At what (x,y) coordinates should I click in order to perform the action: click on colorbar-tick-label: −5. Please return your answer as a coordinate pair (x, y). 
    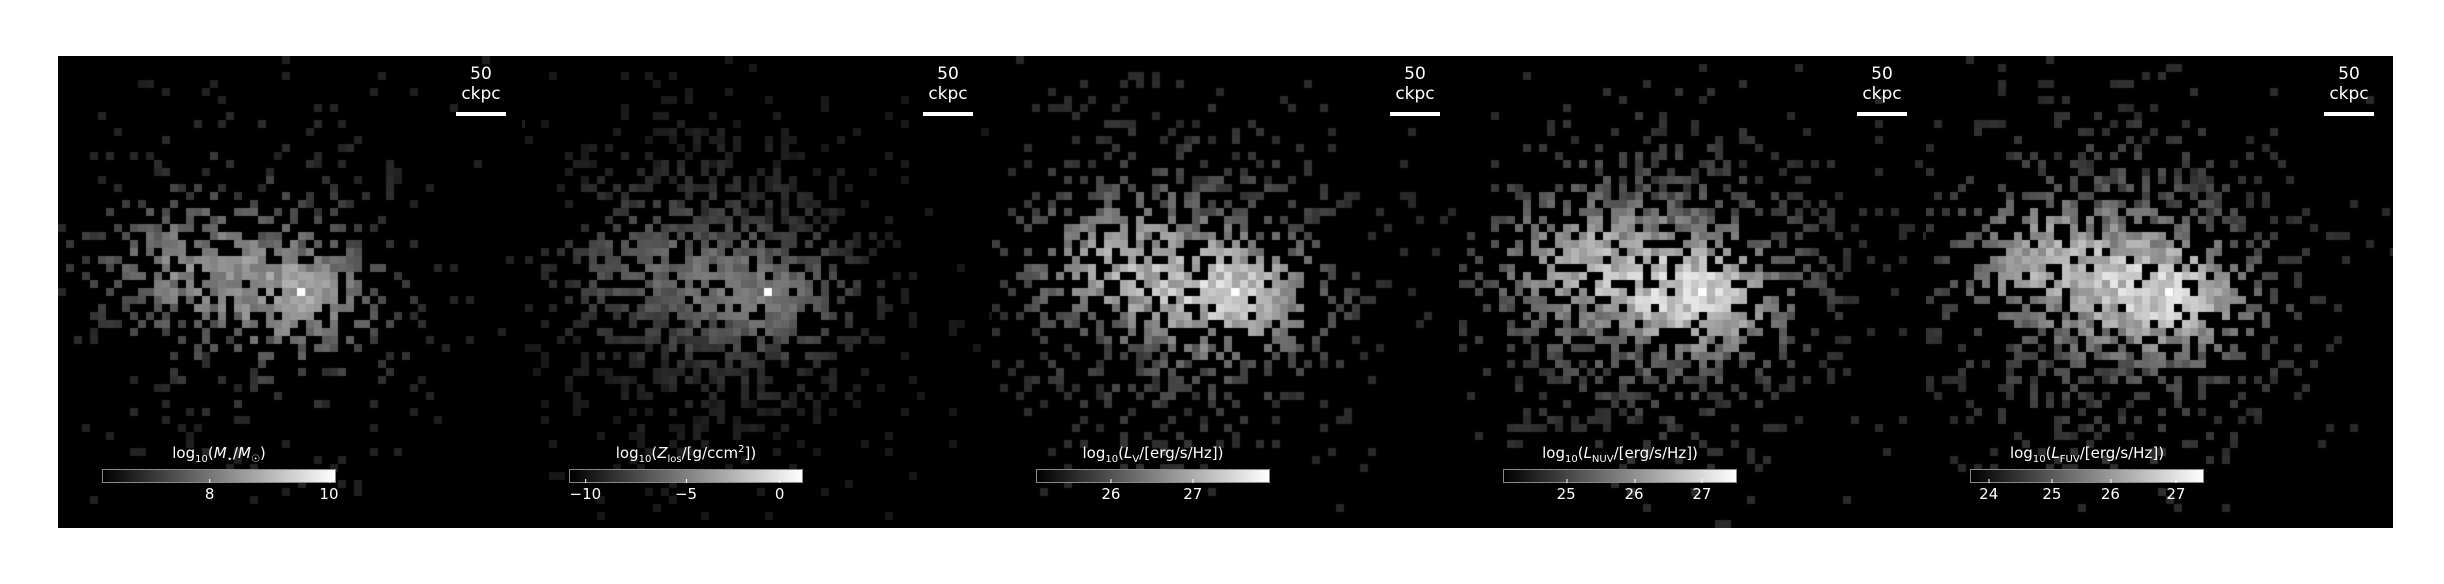
    Looking at the image, I should click on (686, 491).